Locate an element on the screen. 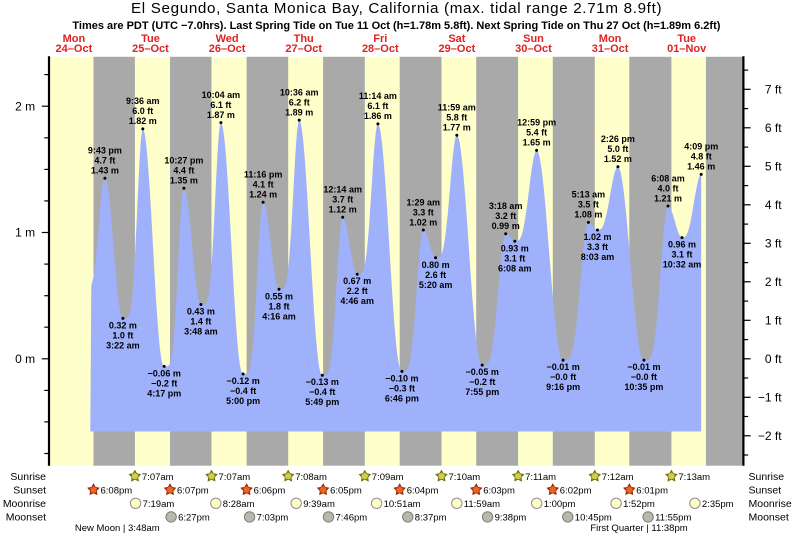  svg-text: 24–Oct is located at coordinates (74, 49).